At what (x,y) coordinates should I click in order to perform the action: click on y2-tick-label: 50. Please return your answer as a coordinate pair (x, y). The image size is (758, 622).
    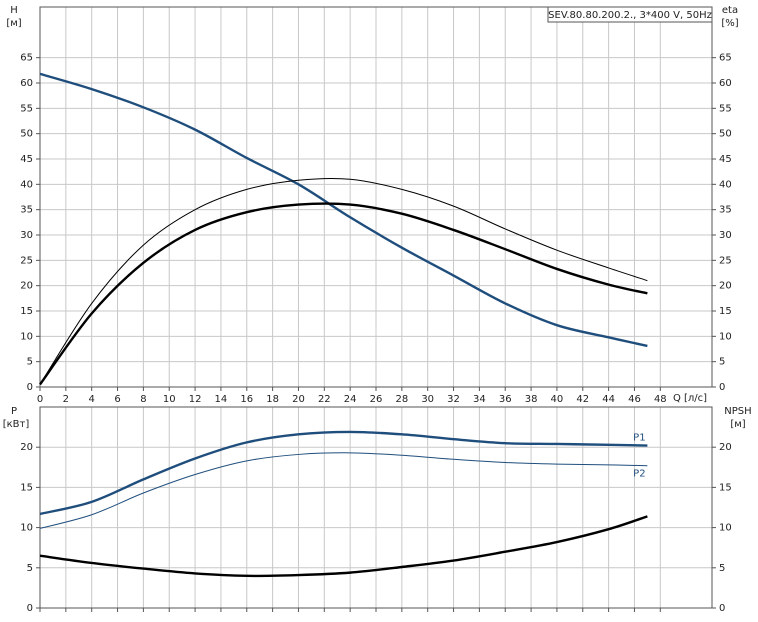
    Looking at the image, I should click on (725, 134).